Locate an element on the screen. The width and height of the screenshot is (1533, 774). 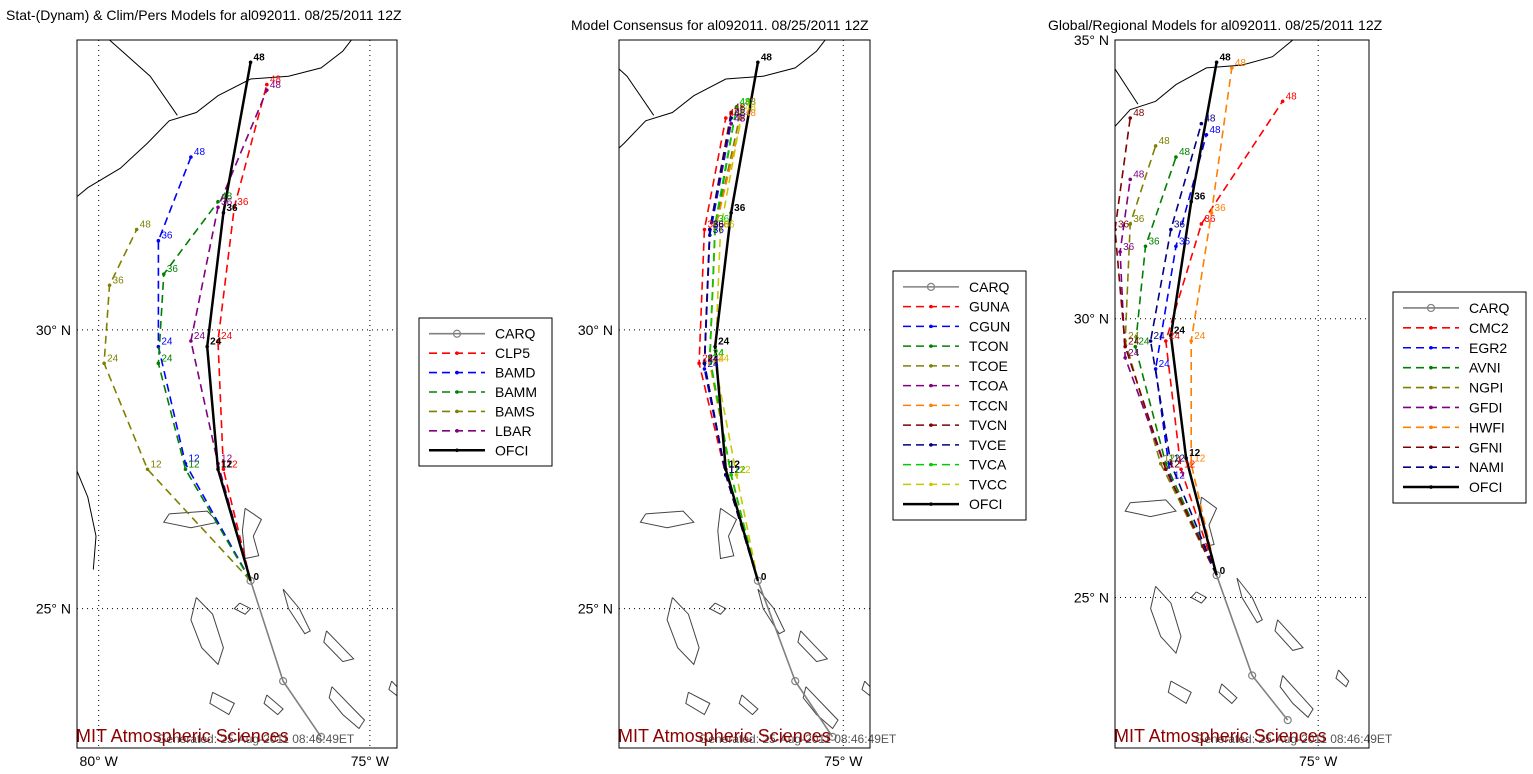
track-point-lbar is located at coordinates (191, 341).